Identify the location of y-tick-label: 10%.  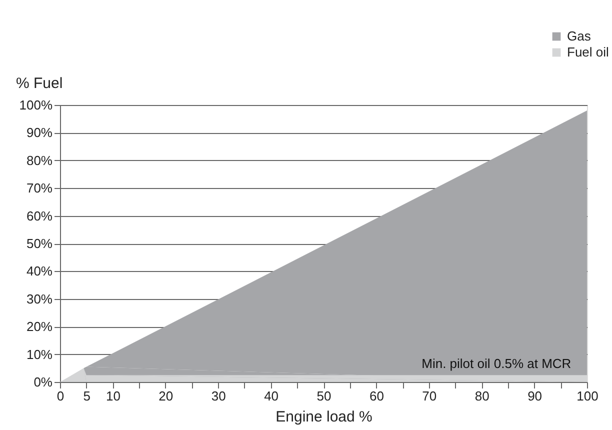
(39, 354).